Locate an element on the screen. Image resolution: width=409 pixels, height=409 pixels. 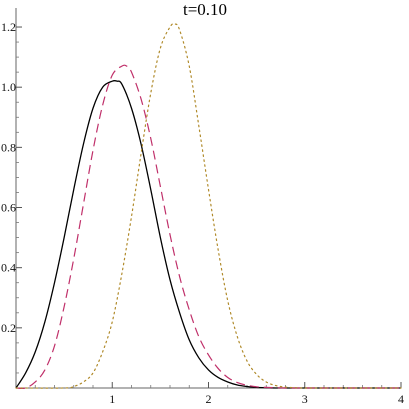
y-tick-label: 1.2 is located at coordinates (8, 27).